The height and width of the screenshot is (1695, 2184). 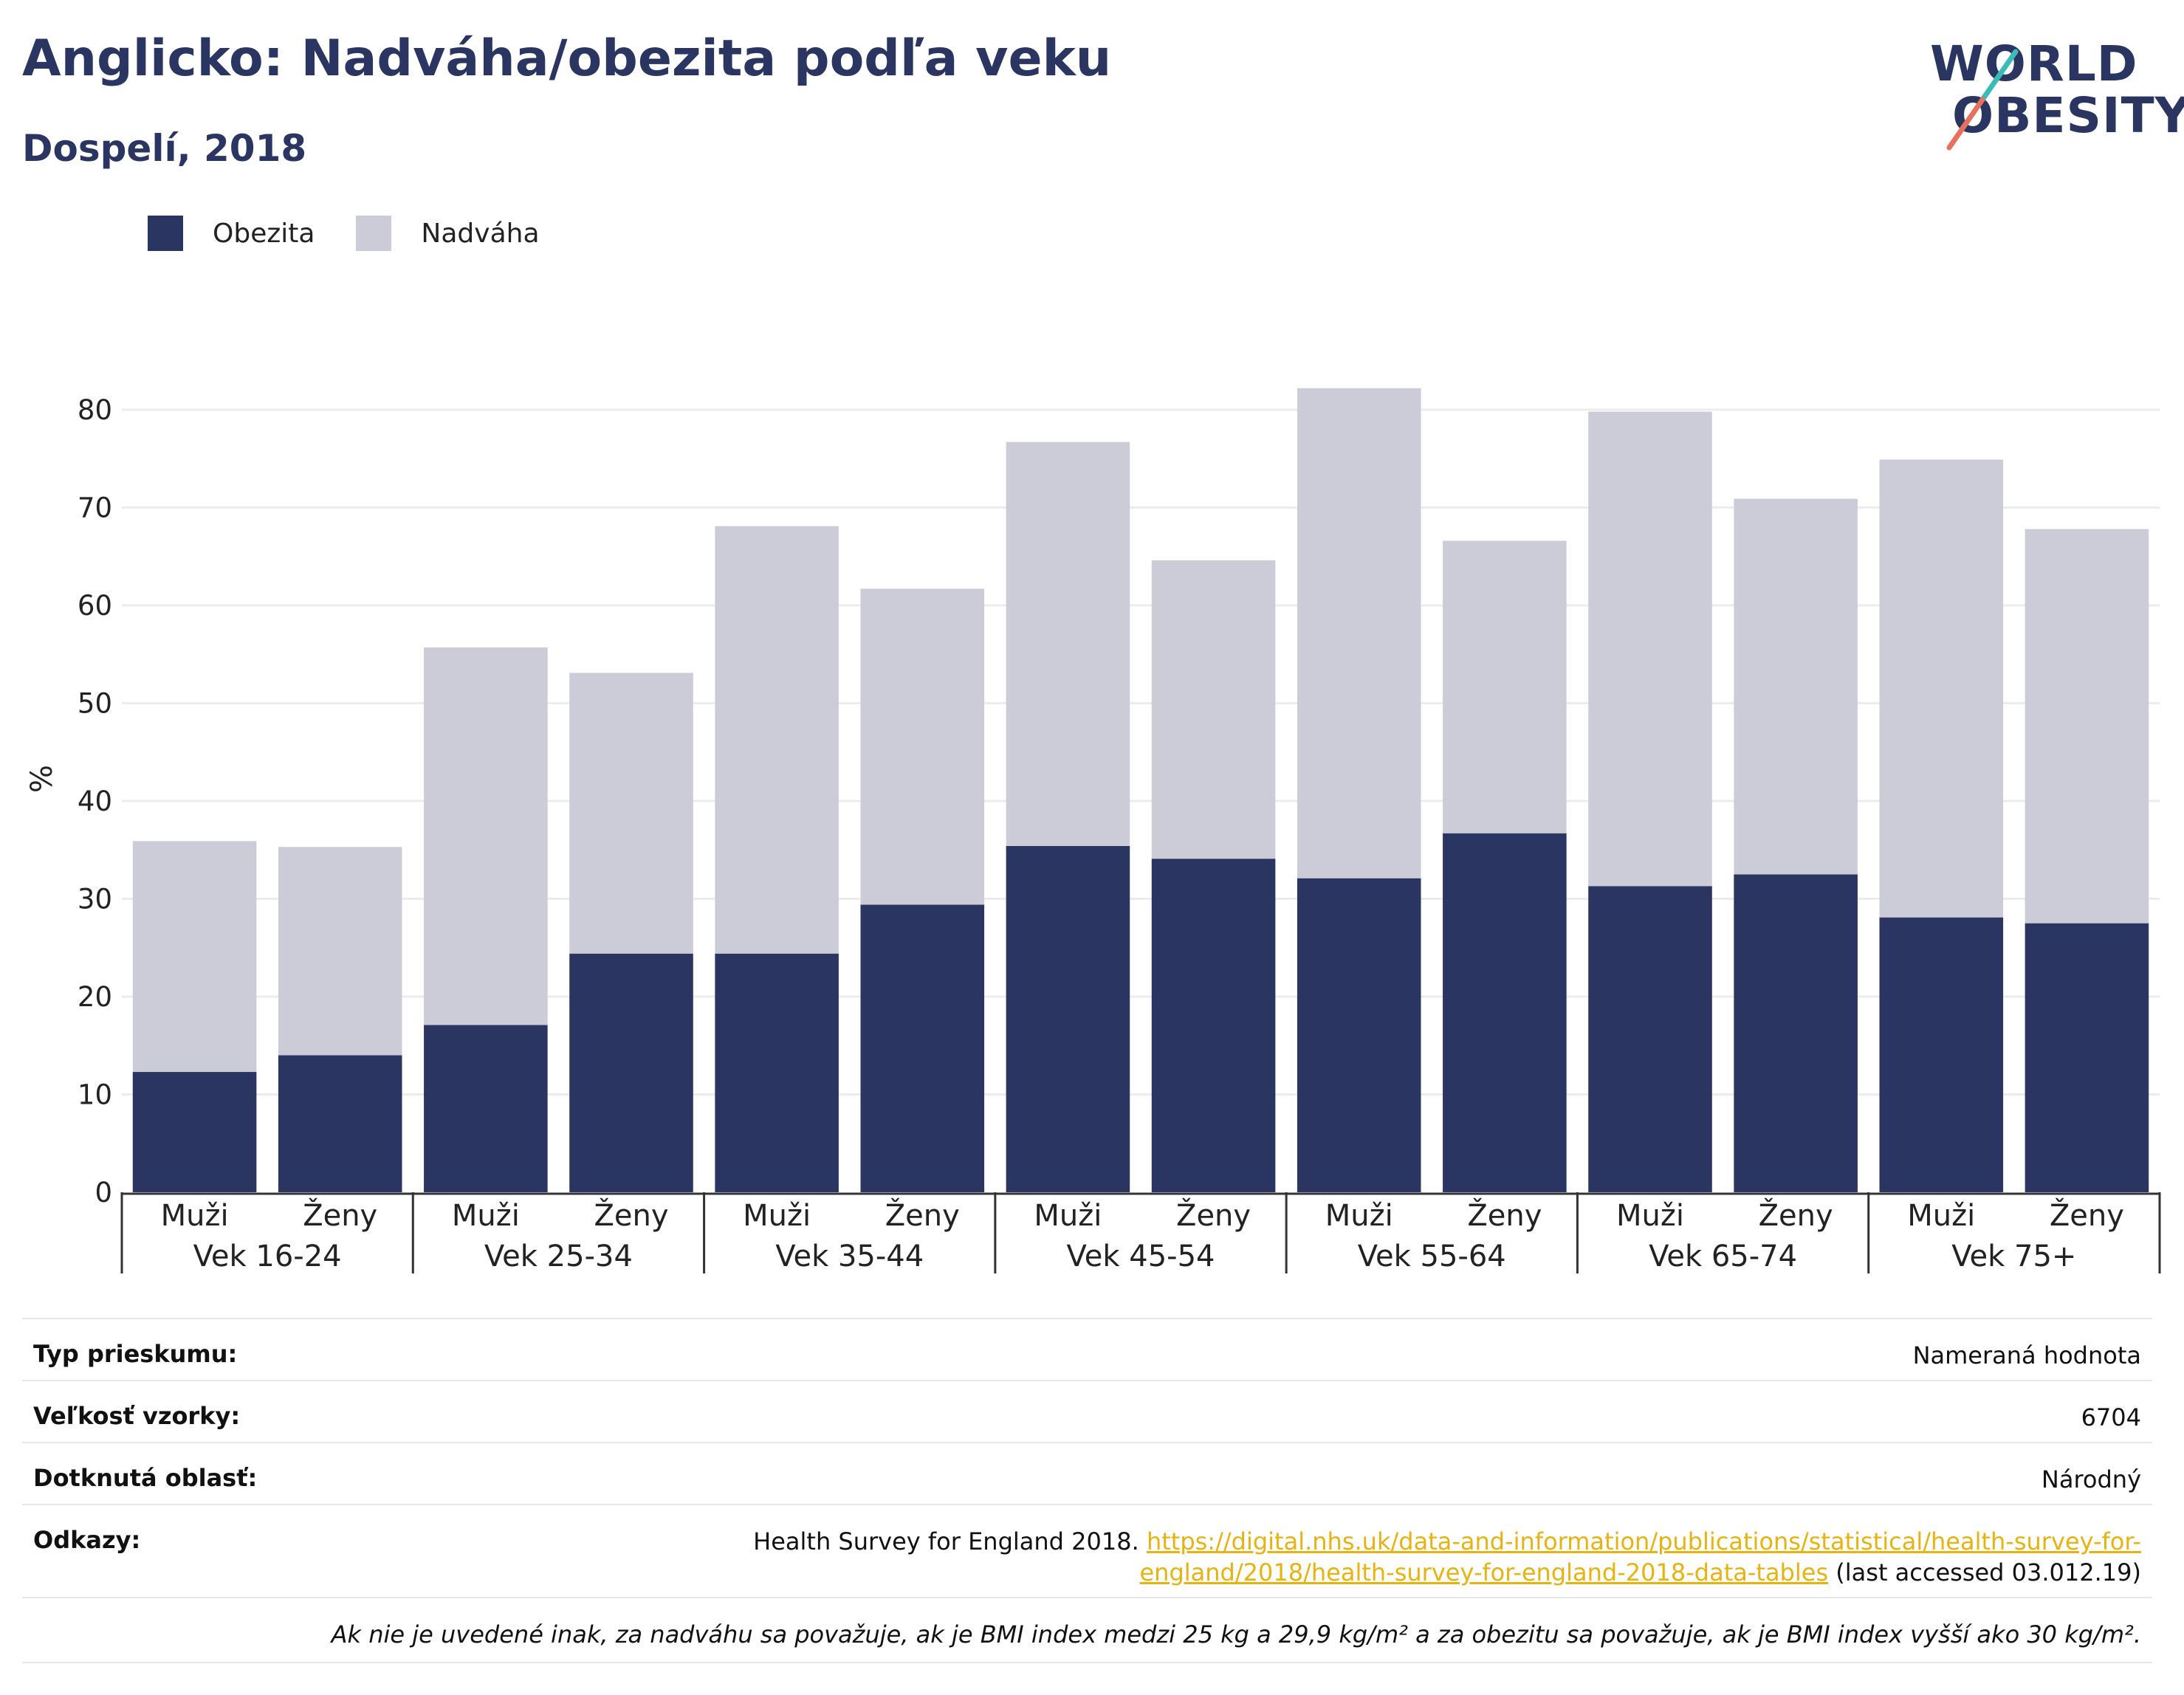 I want to click on x-group-label: Vek 55-64, so click(x=1432, y=1256).